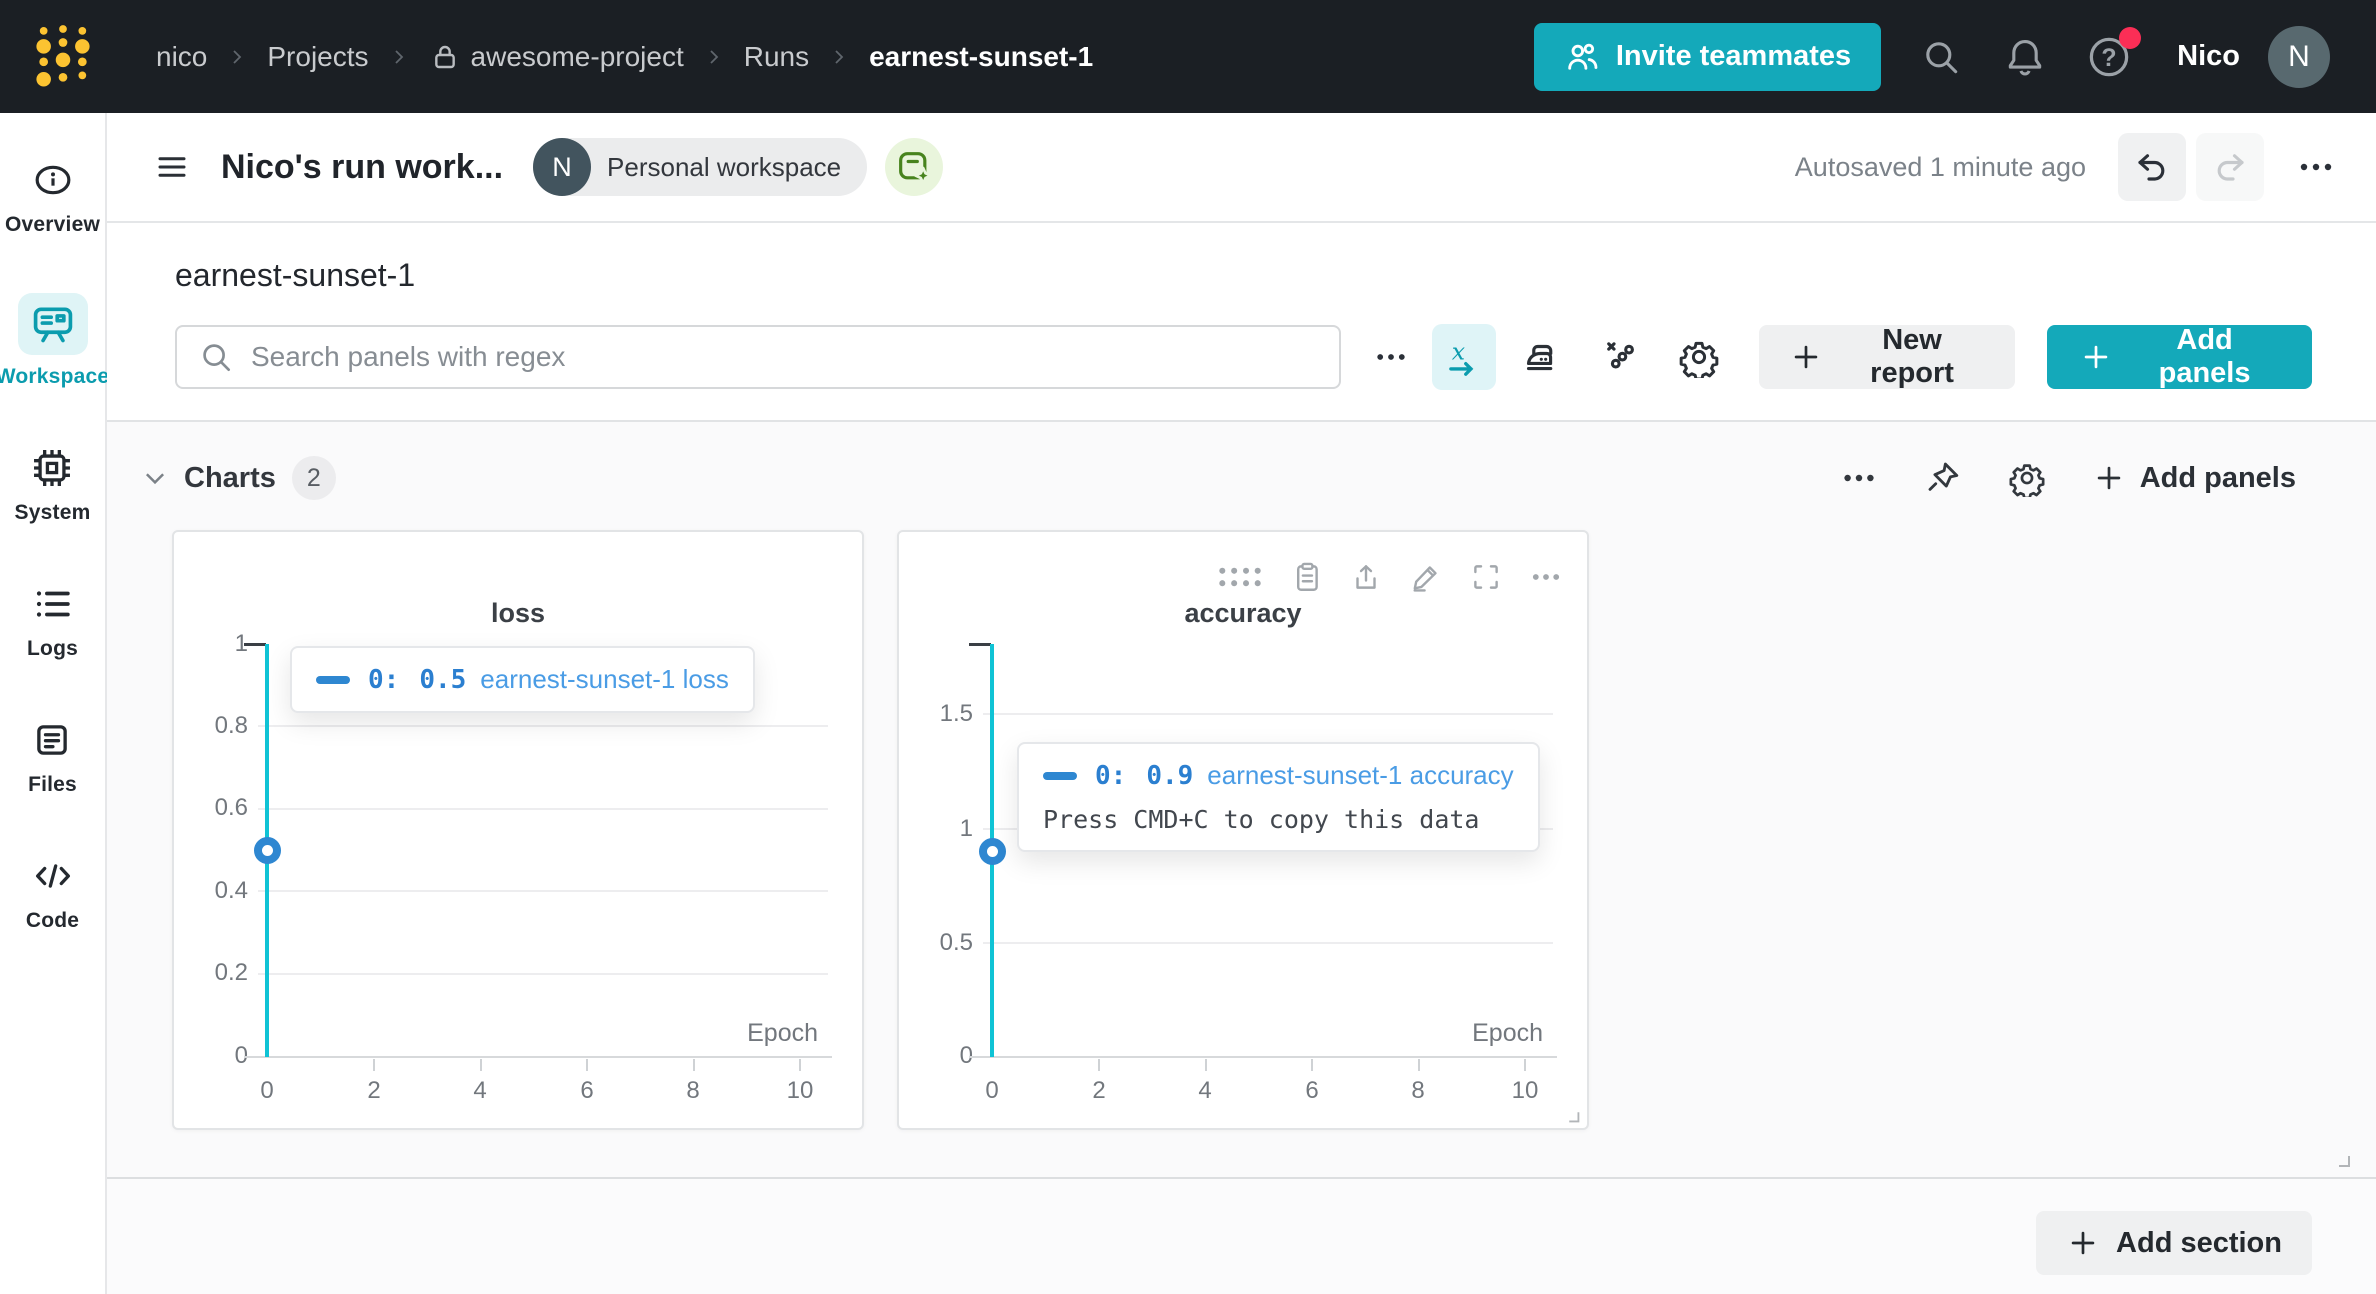 Image resolution: width=2376 pixels, height=1294 pixels. Describe the element at coordinates (2027, 478) in the screenshot. I see `section-settings-gear-icon` at that location.